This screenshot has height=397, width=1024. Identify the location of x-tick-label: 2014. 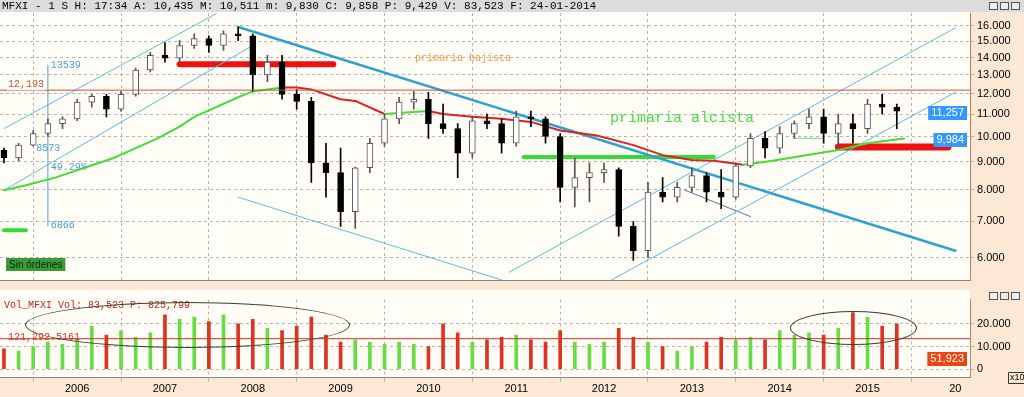
(779, 388).